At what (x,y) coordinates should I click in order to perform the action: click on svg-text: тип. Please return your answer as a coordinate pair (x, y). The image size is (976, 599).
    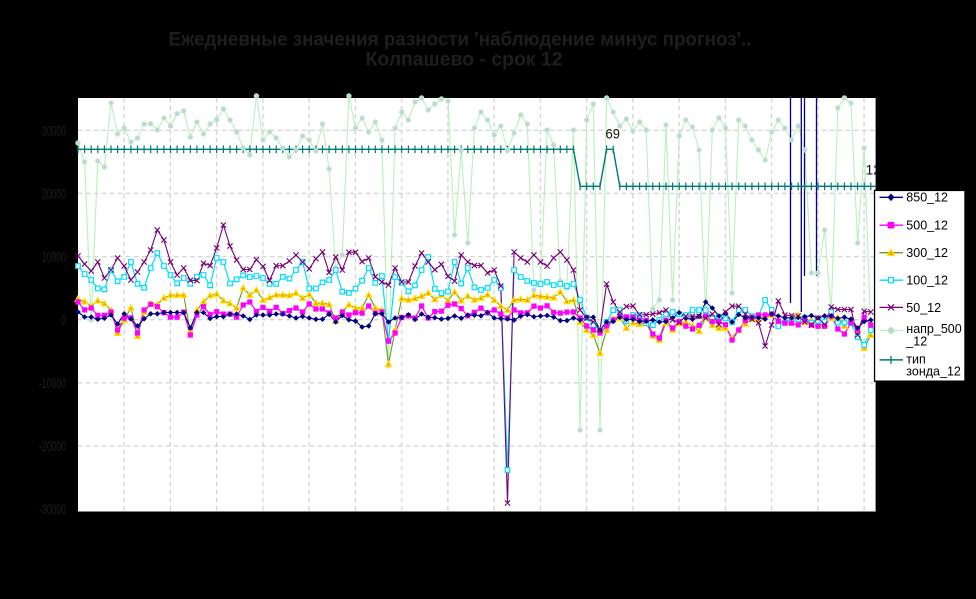
    Looking at the image, I should click on (915, 359).